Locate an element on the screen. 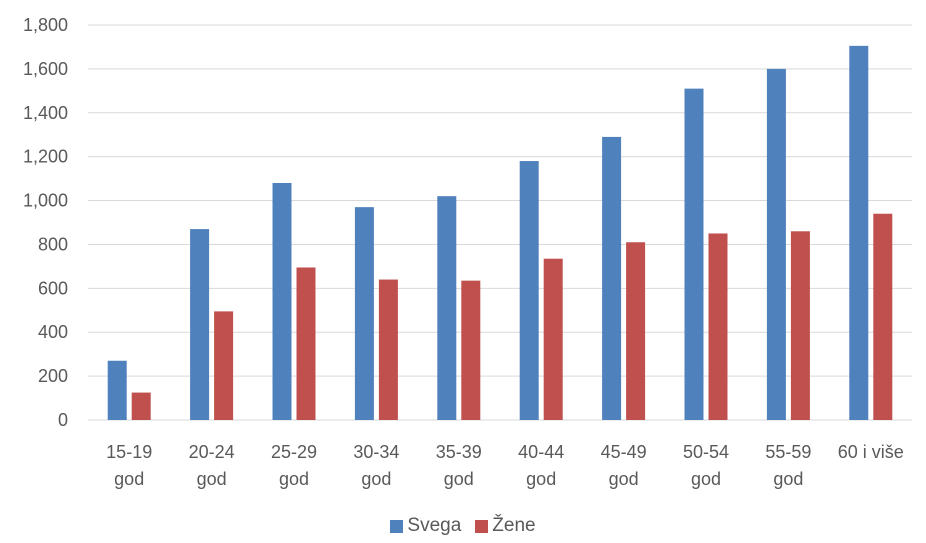 The height and width of the screenshot is (543, 926). y-tick-label: 1,600 is located at coordinates (45, 69).